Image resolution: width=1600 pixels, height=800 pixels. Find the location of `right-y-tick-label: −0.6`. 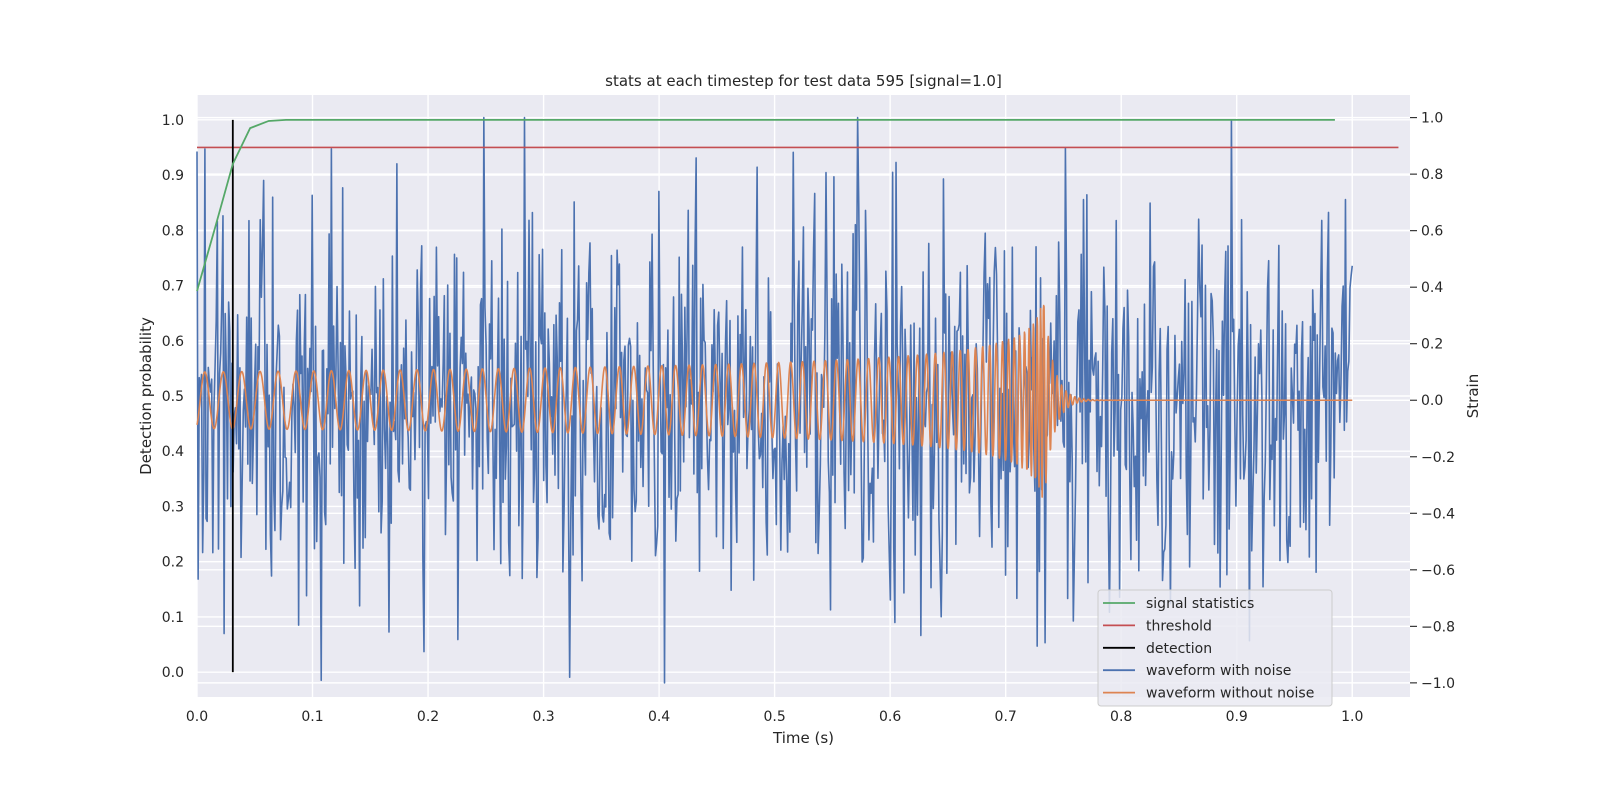

right-y-tick-label: −0.6 is located at coordinates (1438, 571).